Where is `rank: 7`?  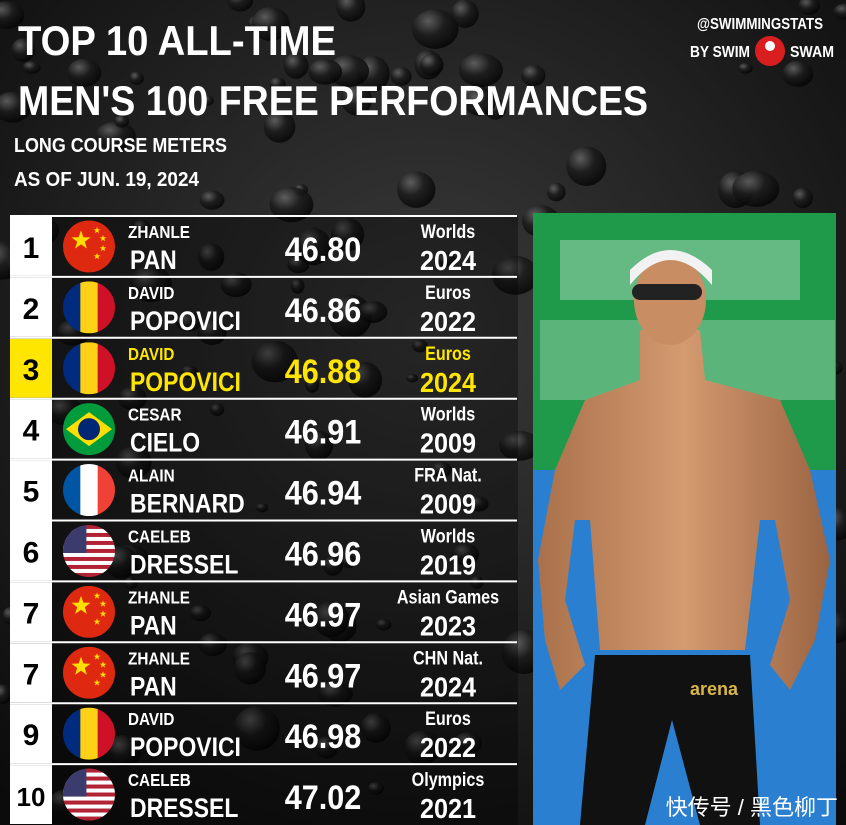 rank: 7 is located at coordinates (31, 674).